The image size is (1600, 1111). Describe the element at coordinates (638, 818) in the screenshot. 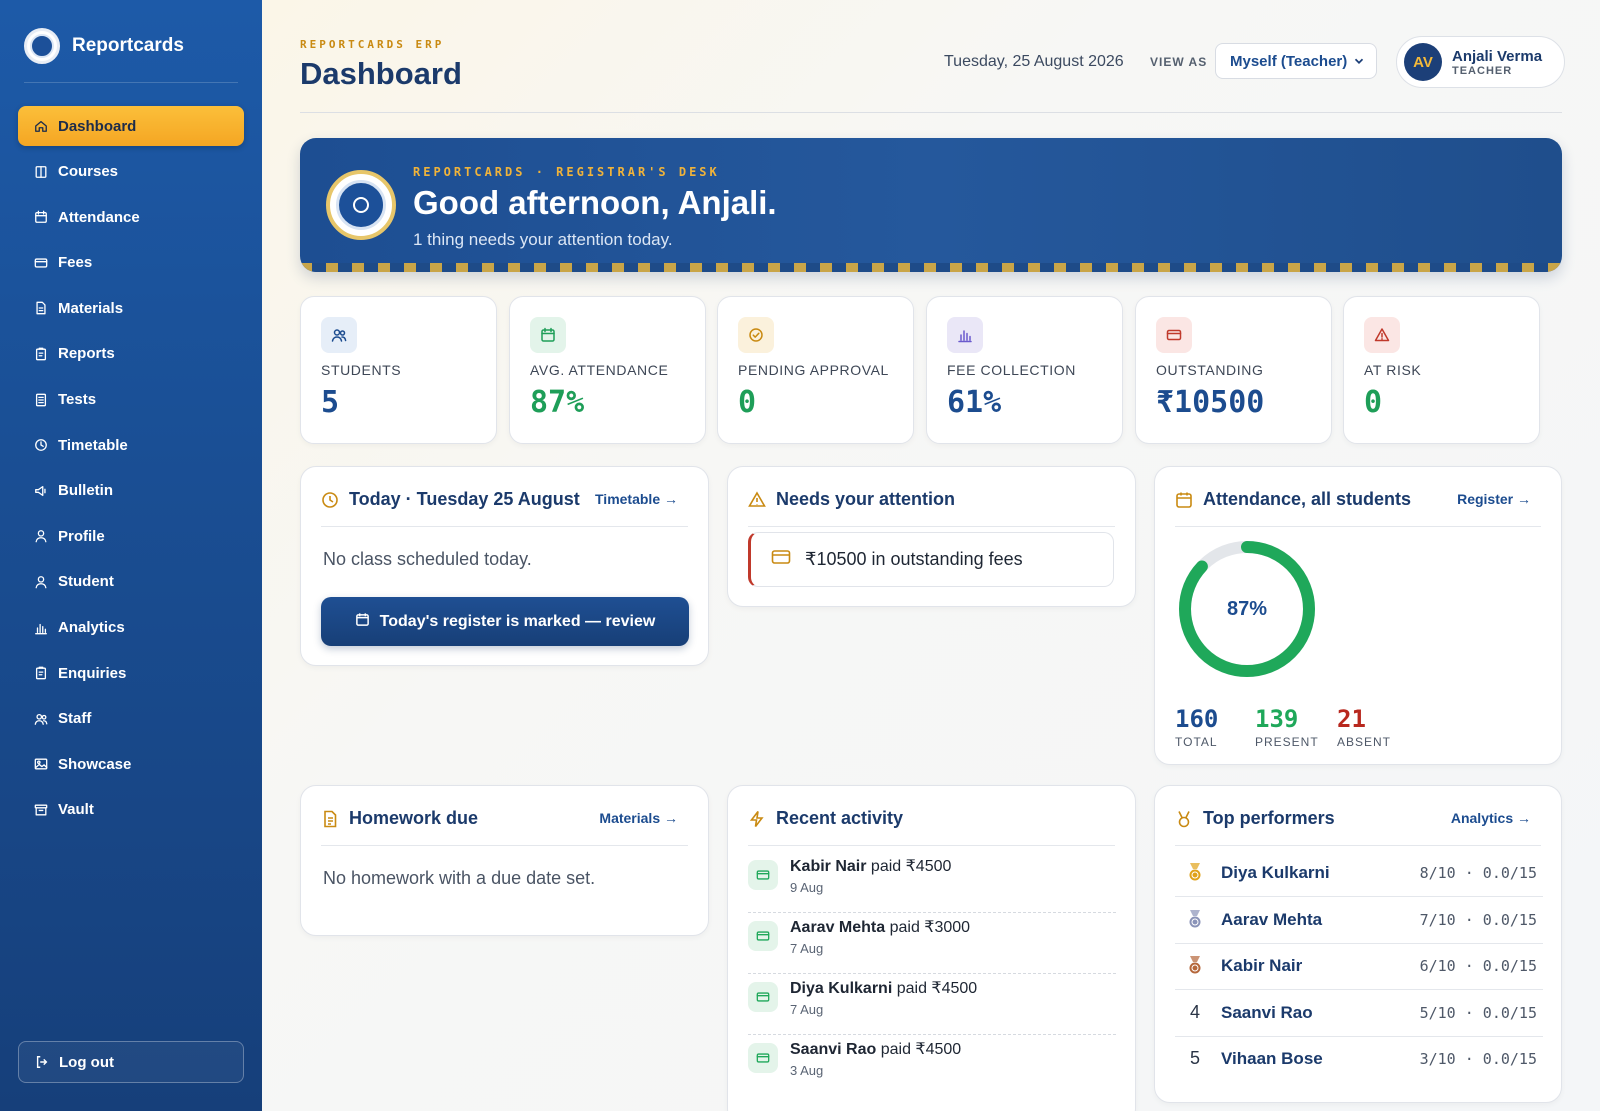

I see `materials-link: Materials →` at that location.